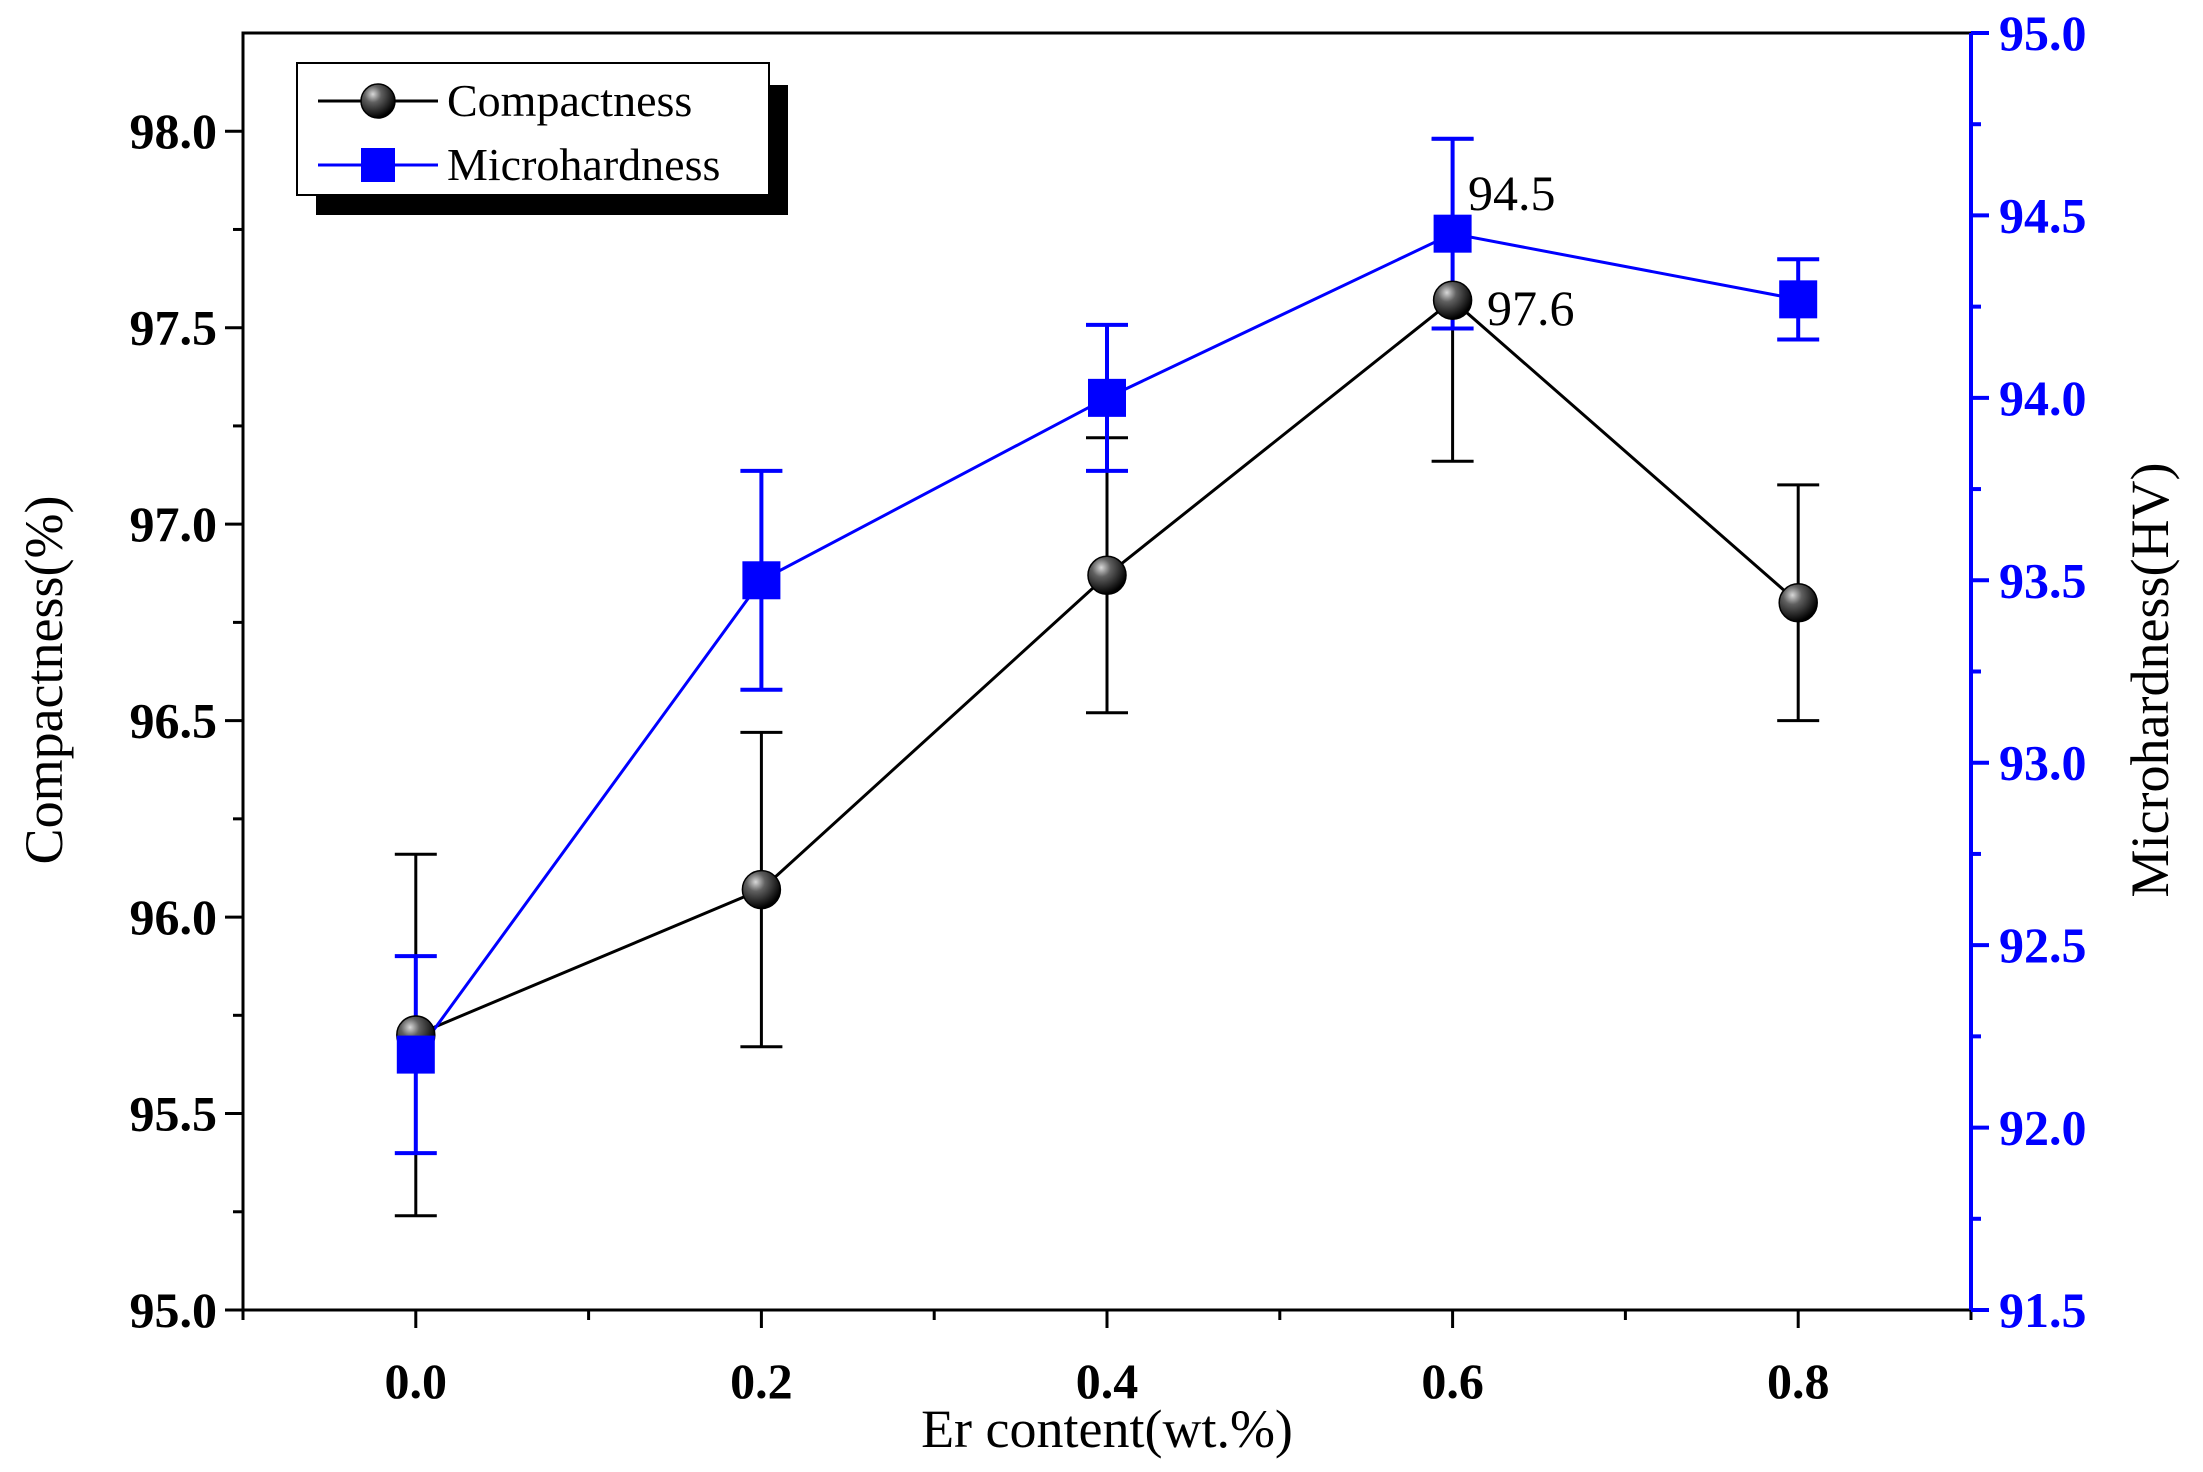 The height and width of the screenshot is (1472, 2203). What do you see at coordinates (2043, 215) in the screenshot?
I see `y2-tick-label: 94.5` at bounding box center [2043, 215].